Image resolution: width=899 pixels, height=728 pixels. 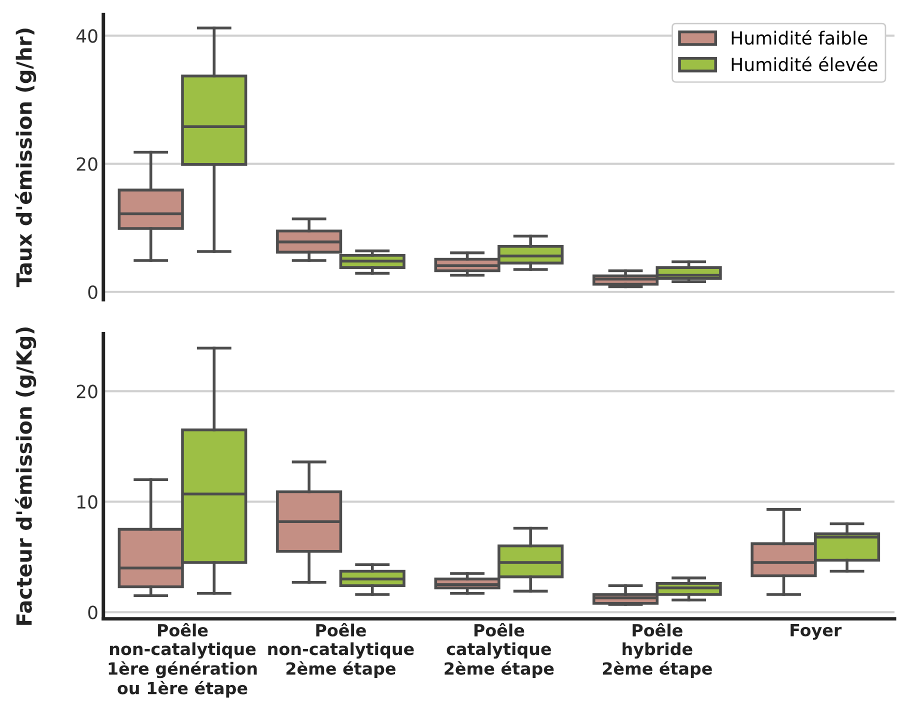 What do you see at coordinates (499, 650) in the screenshot?
I see `x-tick-label: Poêle catalytique 2ème étape` at bounding box center [499, 650].